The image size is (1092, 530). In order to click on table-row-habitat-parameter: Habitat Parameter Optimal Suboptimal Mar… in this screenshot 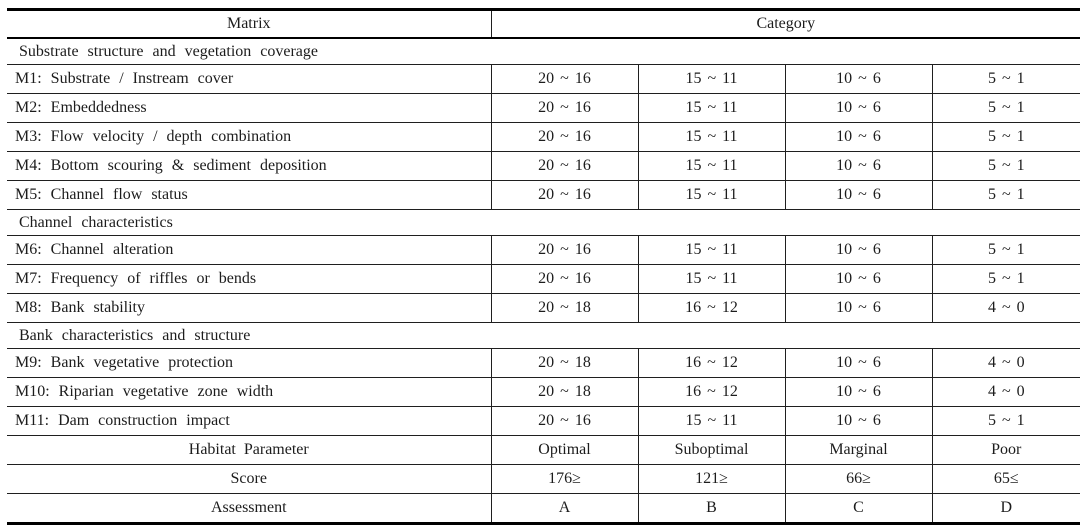, I will do `click(544, 450)`.